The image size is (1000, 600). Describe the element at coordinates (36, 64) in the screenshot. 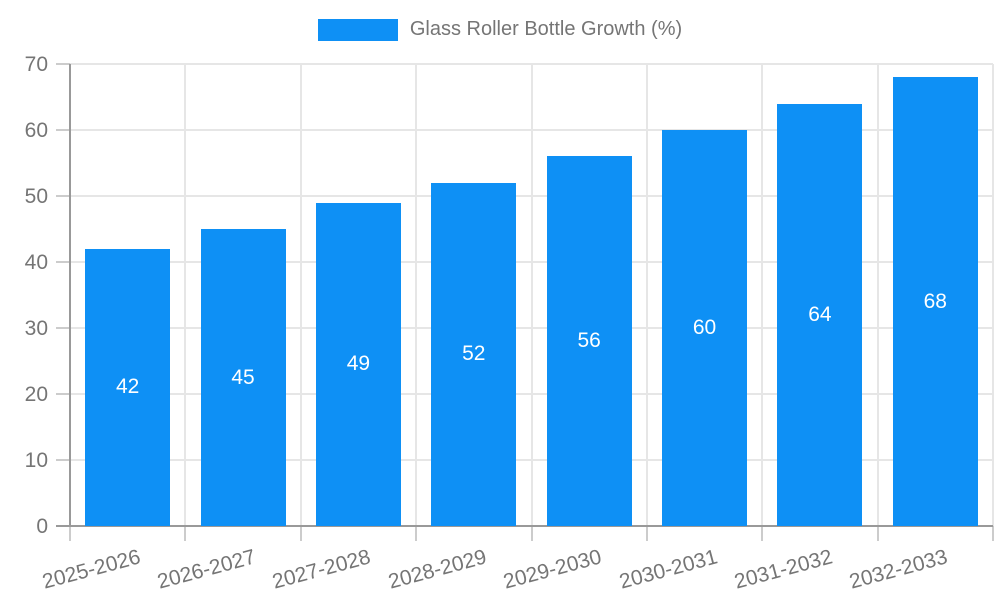

I see `y-tick-label: 70` at that location.